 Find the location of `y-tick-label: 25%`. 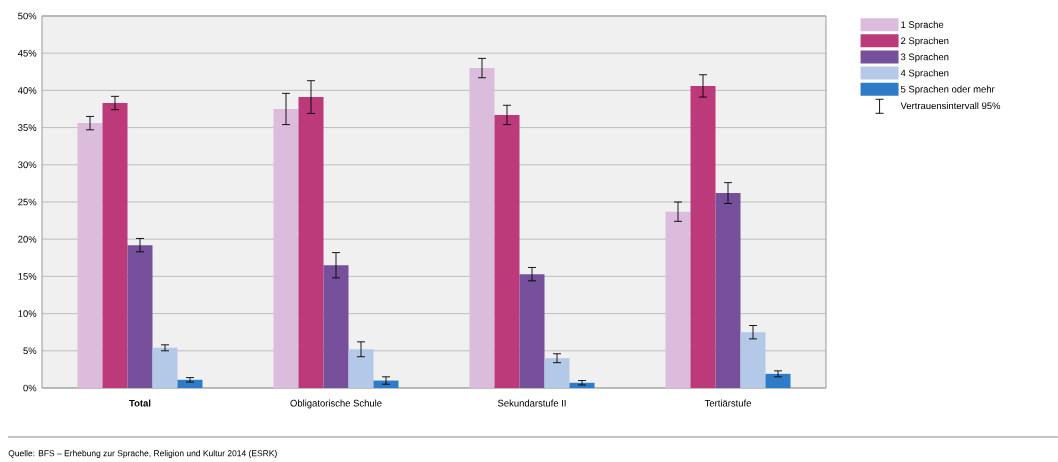

y-tick-label: 25% is located at coordinates (27, 202).